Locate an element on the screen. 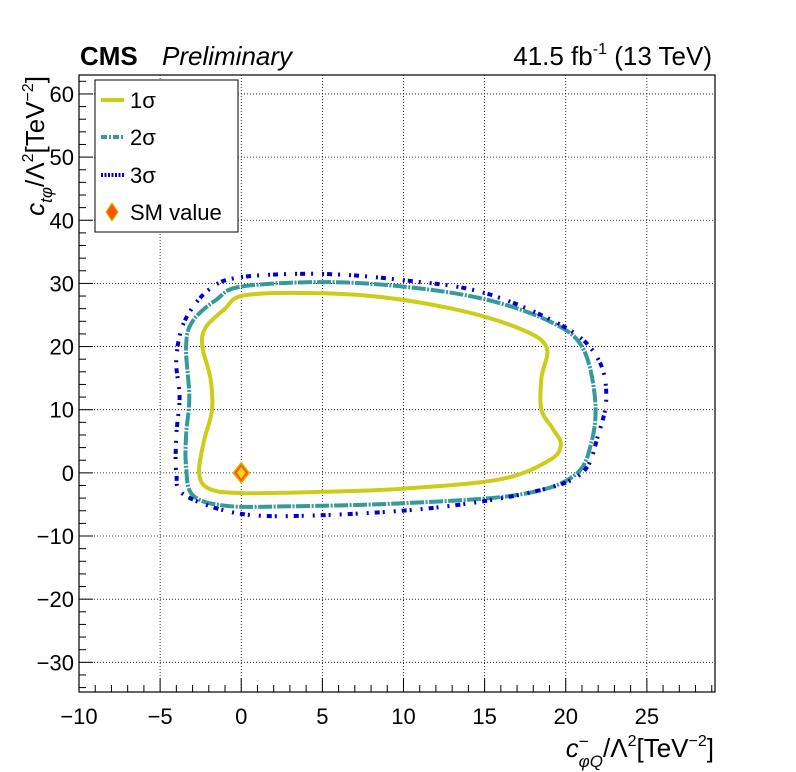 The height and width of the screenshot is (772, 796). sm-value-marker-inner is located at coordinates (241, 472).